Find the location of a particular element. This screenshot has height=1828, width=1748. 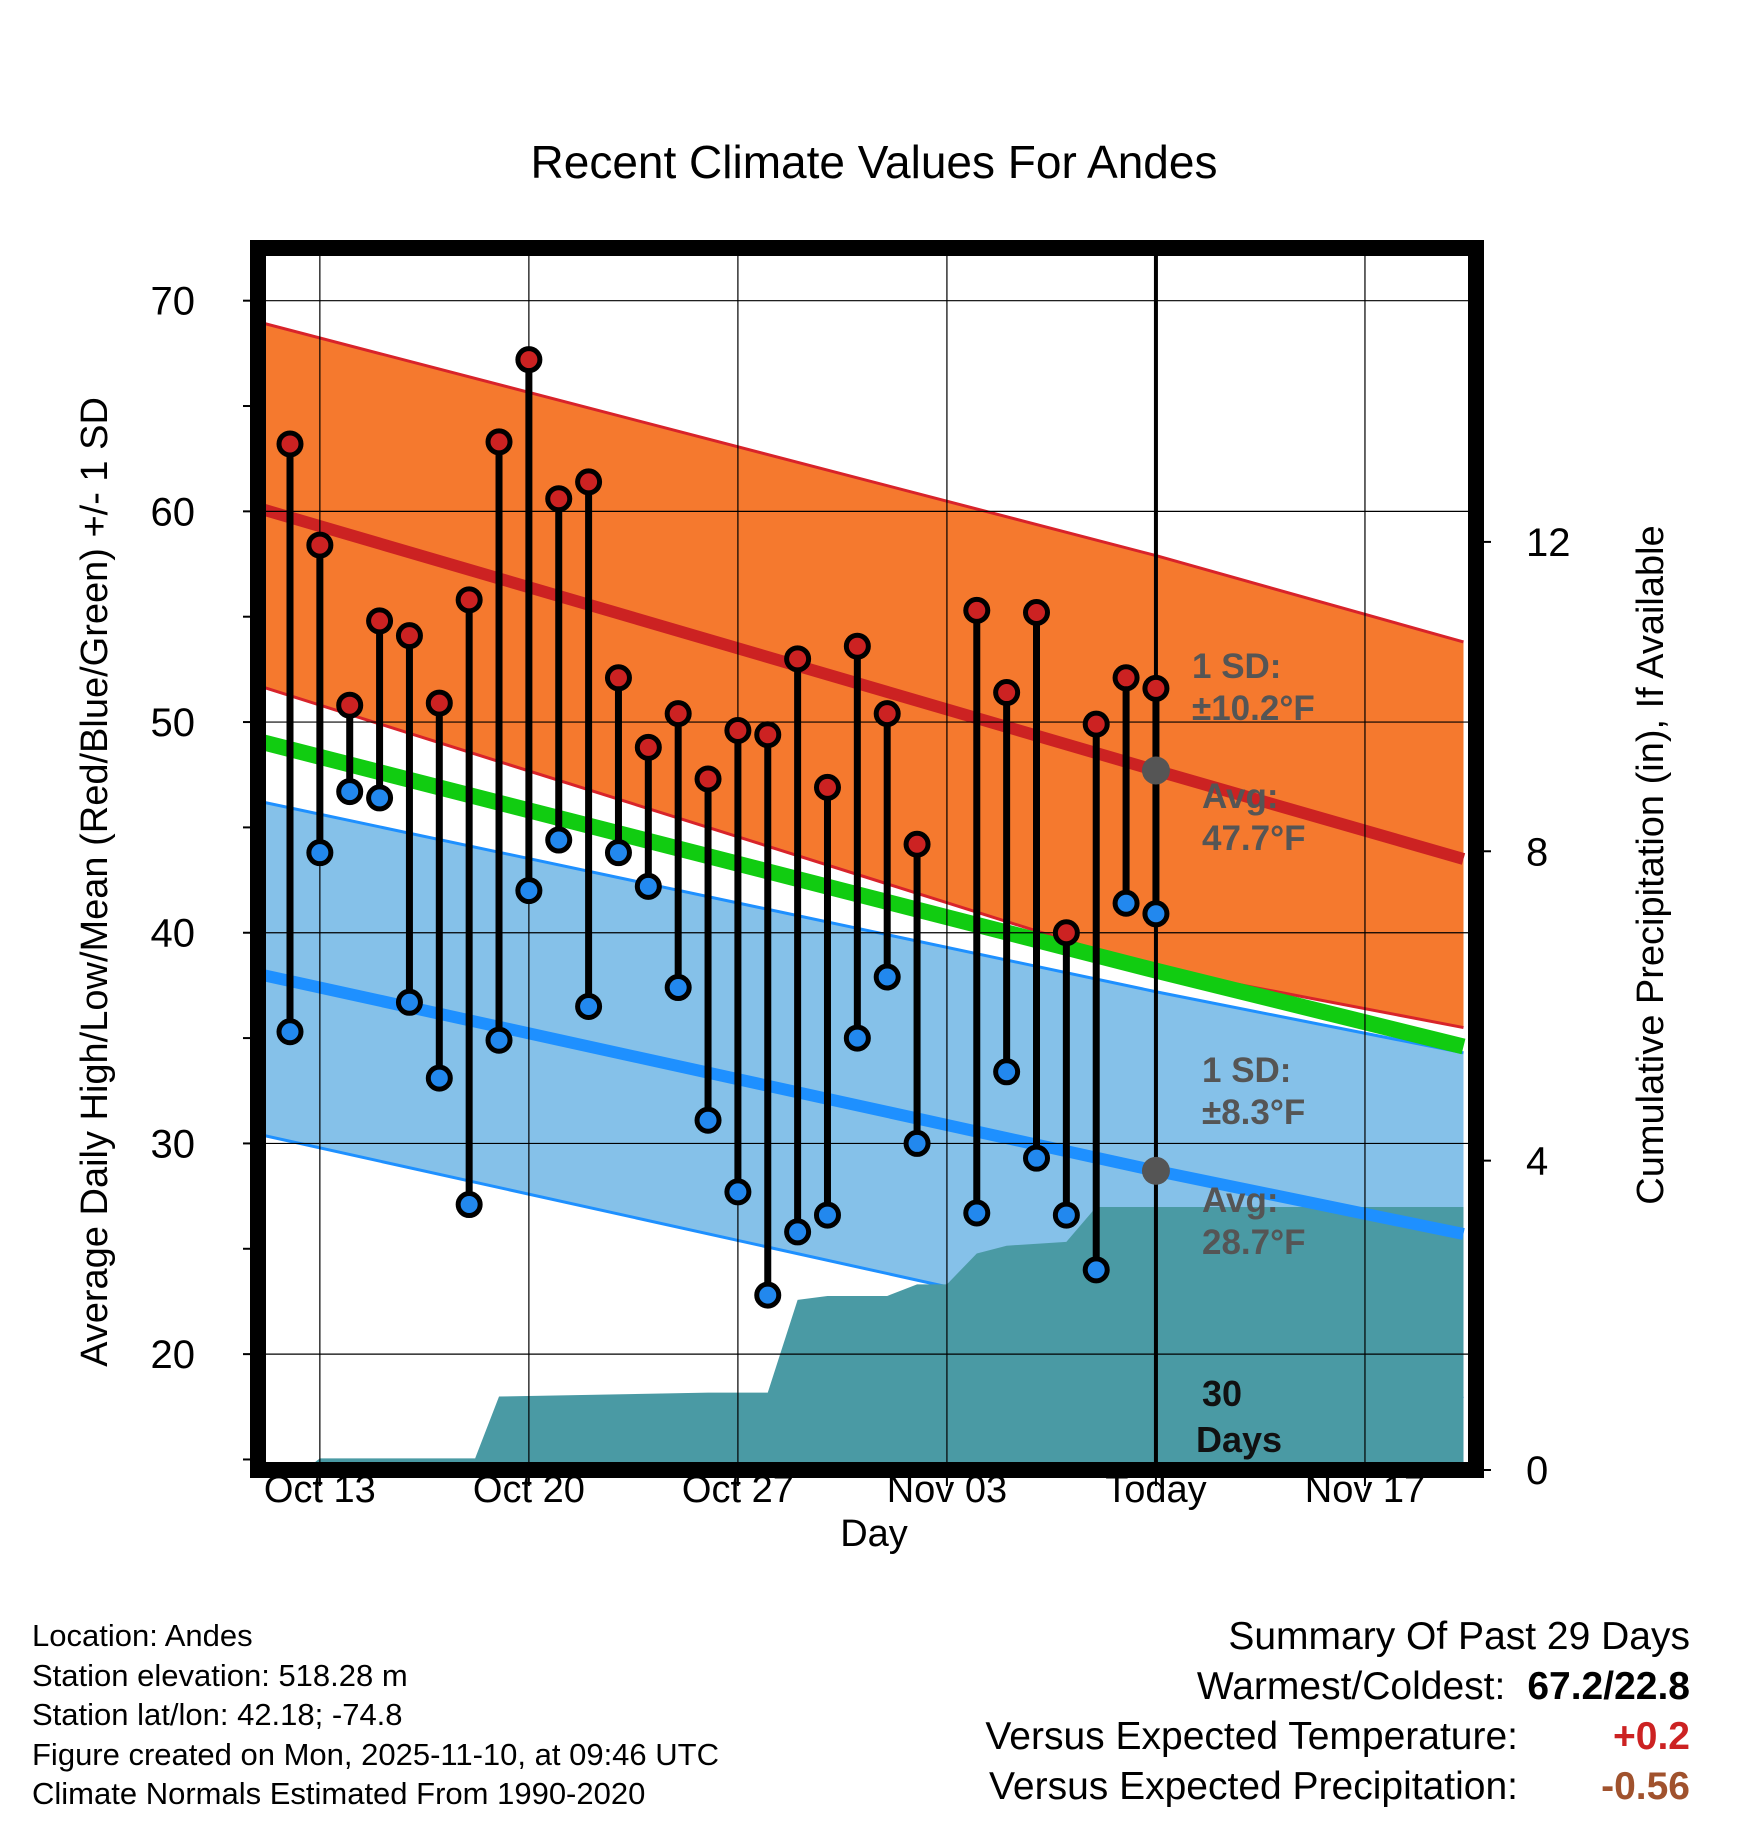

warmest-coldest-value: 67.2/22.8 is located at coordinates (1608, 1686).